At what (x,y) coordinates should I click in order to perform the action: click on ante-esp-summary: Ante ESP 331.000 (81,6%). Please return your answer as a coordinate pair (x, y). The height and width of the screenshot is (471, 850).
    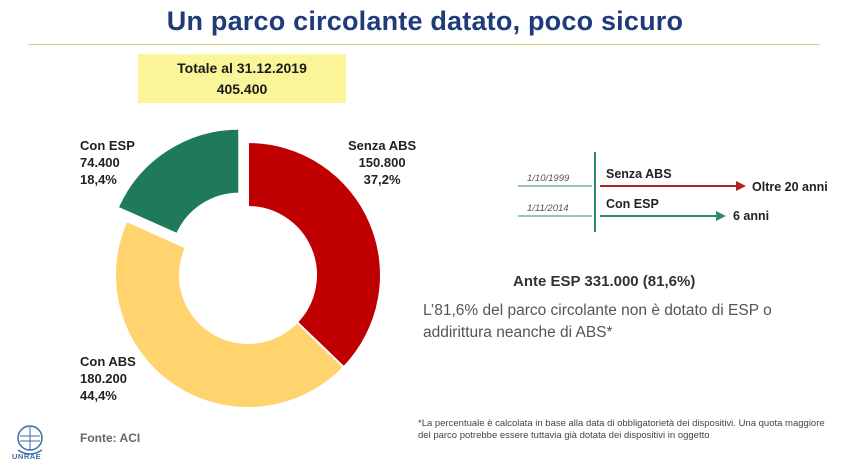
    Looking at the image, I should click on (604, 281).